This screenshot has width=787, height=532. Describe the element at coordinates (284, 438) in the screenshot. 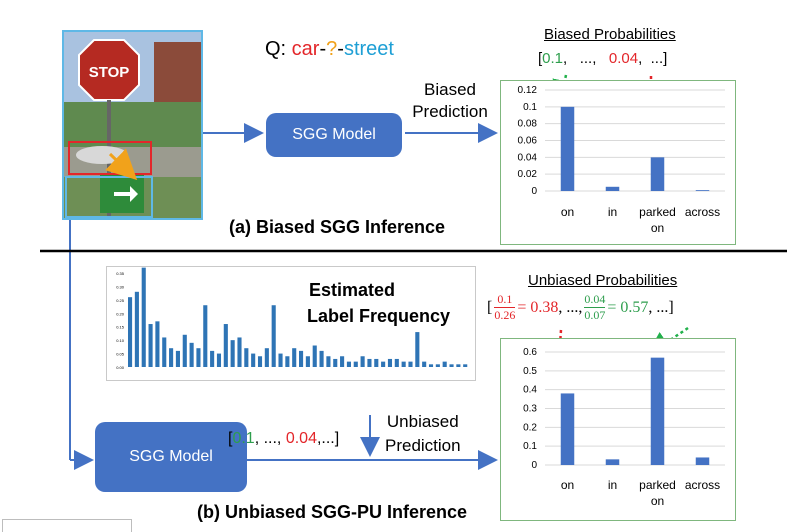

I see `raw-prob-vector: [0.1, ..., 0.04,...]` at that location.